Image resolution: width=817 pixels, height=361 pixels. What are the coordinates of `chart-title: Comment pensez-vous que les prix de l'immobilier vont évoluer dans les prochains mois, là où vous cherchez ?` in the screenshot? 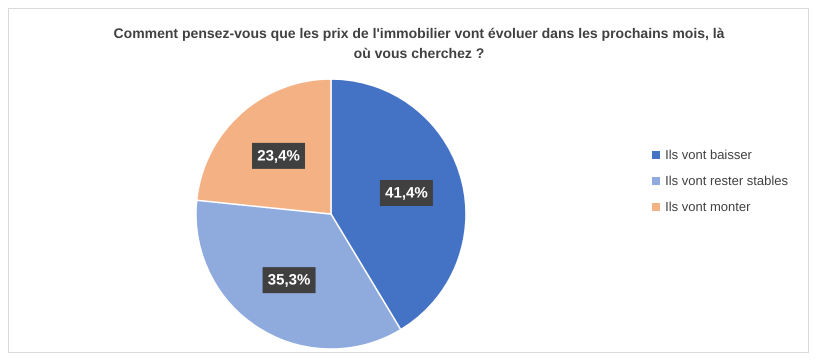 It's located at (419, 43).